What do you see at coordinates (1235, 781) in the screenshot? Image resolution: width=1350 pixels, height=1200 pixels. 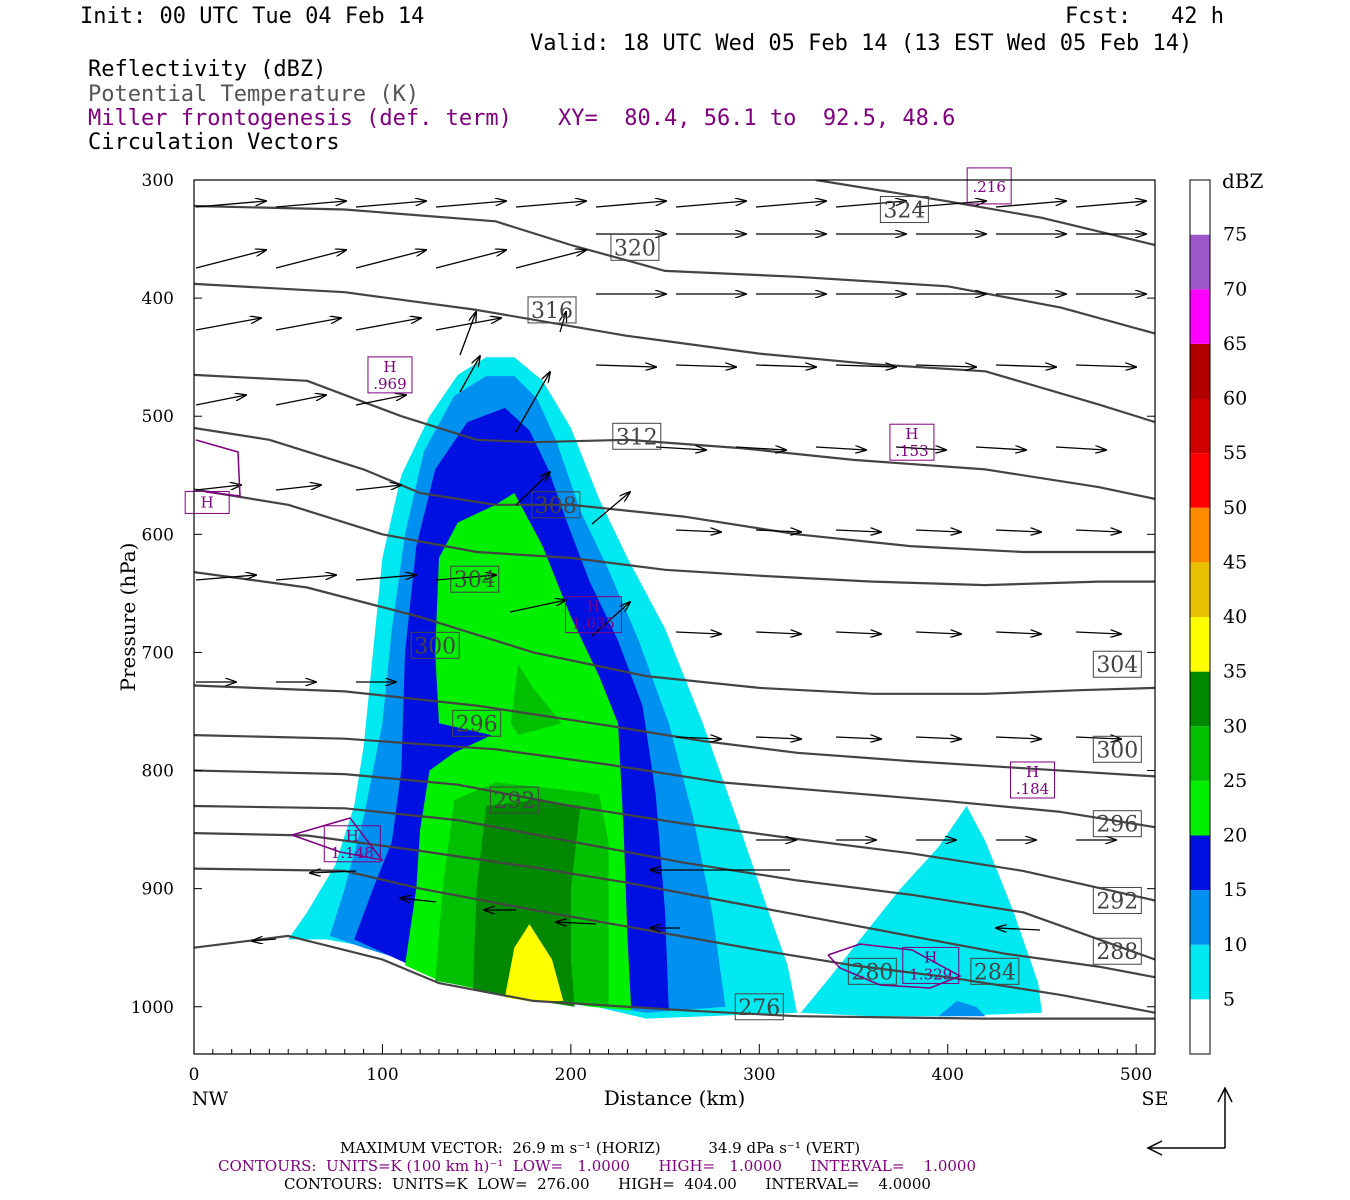 I see `colorbar-tick-label: 25` at bounding box center [1235, 781].